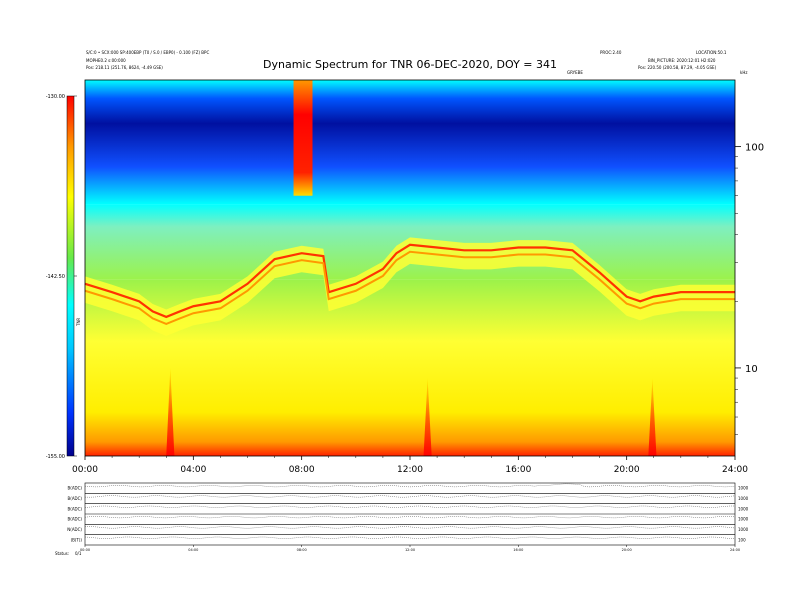 The width and height of the screenshot is (792, 612). What do you see at coordinates (302, 470) in the screenshot?
I see `x-tick-label: 08:00` at bounding box center [302, 470].